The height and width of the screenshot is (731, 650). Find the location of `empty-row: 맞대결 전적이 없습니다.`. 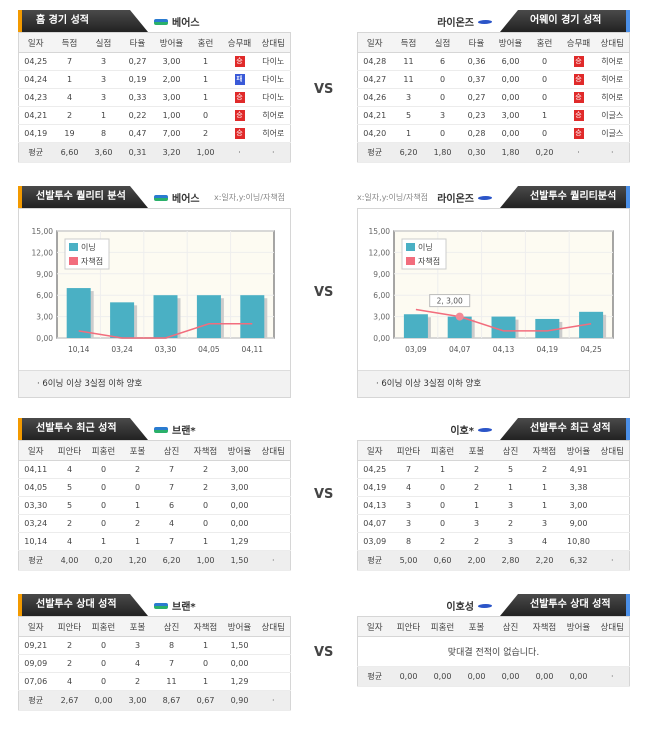

empty-row: 맞대결 전적이 없습니다. is located at coordinates (493, 651).